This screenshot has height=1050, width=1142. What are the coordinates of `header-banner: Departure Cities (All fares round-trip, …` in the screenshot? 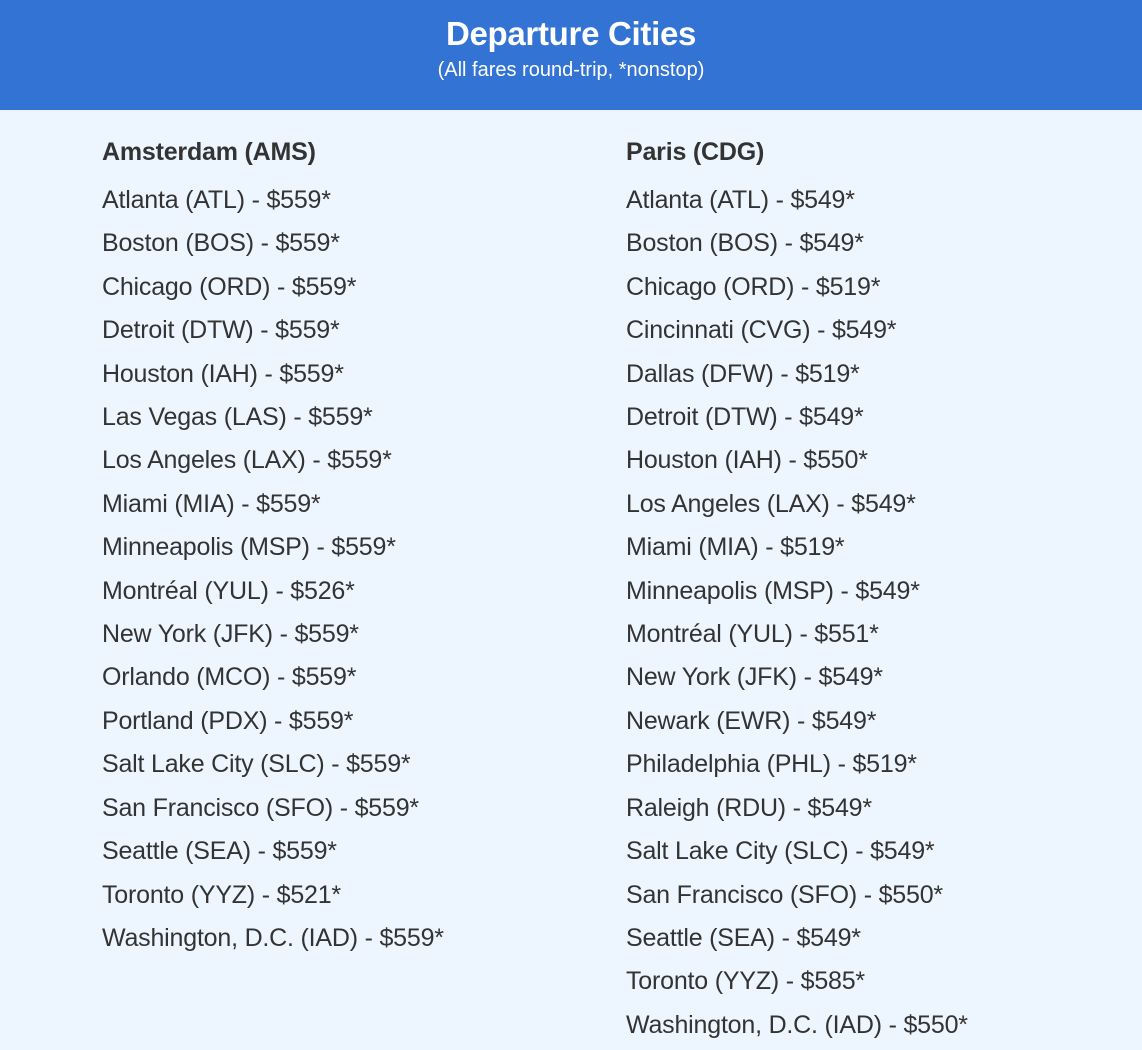 It's located at (571, 55).